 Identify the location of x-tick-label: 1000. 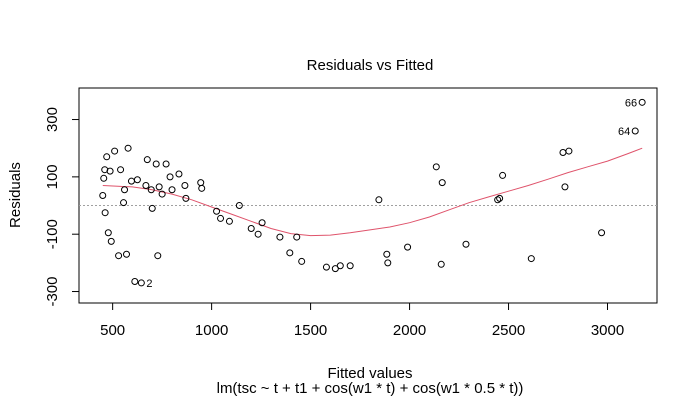
(211, 330).